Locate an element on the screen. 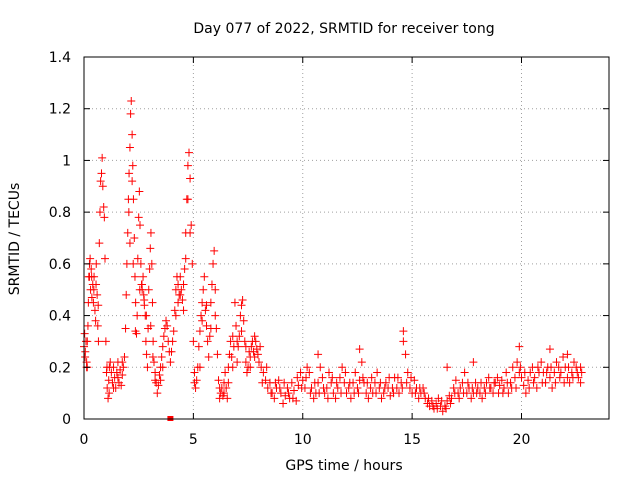 The width and height of the screenshot is (640, 480). y-tick-label: 0 is located at coordinates (66, 420).